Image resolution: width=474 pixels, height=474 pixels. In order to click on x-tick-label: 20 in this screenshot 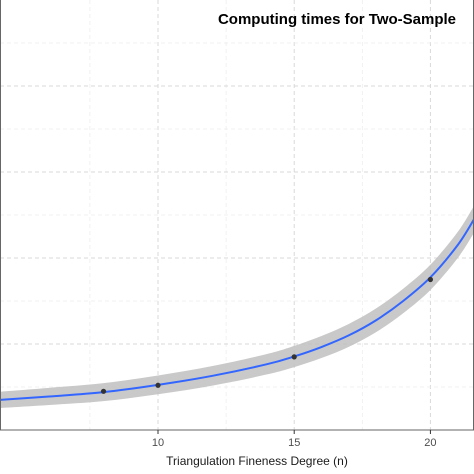, I will do `click(430, 443)`.